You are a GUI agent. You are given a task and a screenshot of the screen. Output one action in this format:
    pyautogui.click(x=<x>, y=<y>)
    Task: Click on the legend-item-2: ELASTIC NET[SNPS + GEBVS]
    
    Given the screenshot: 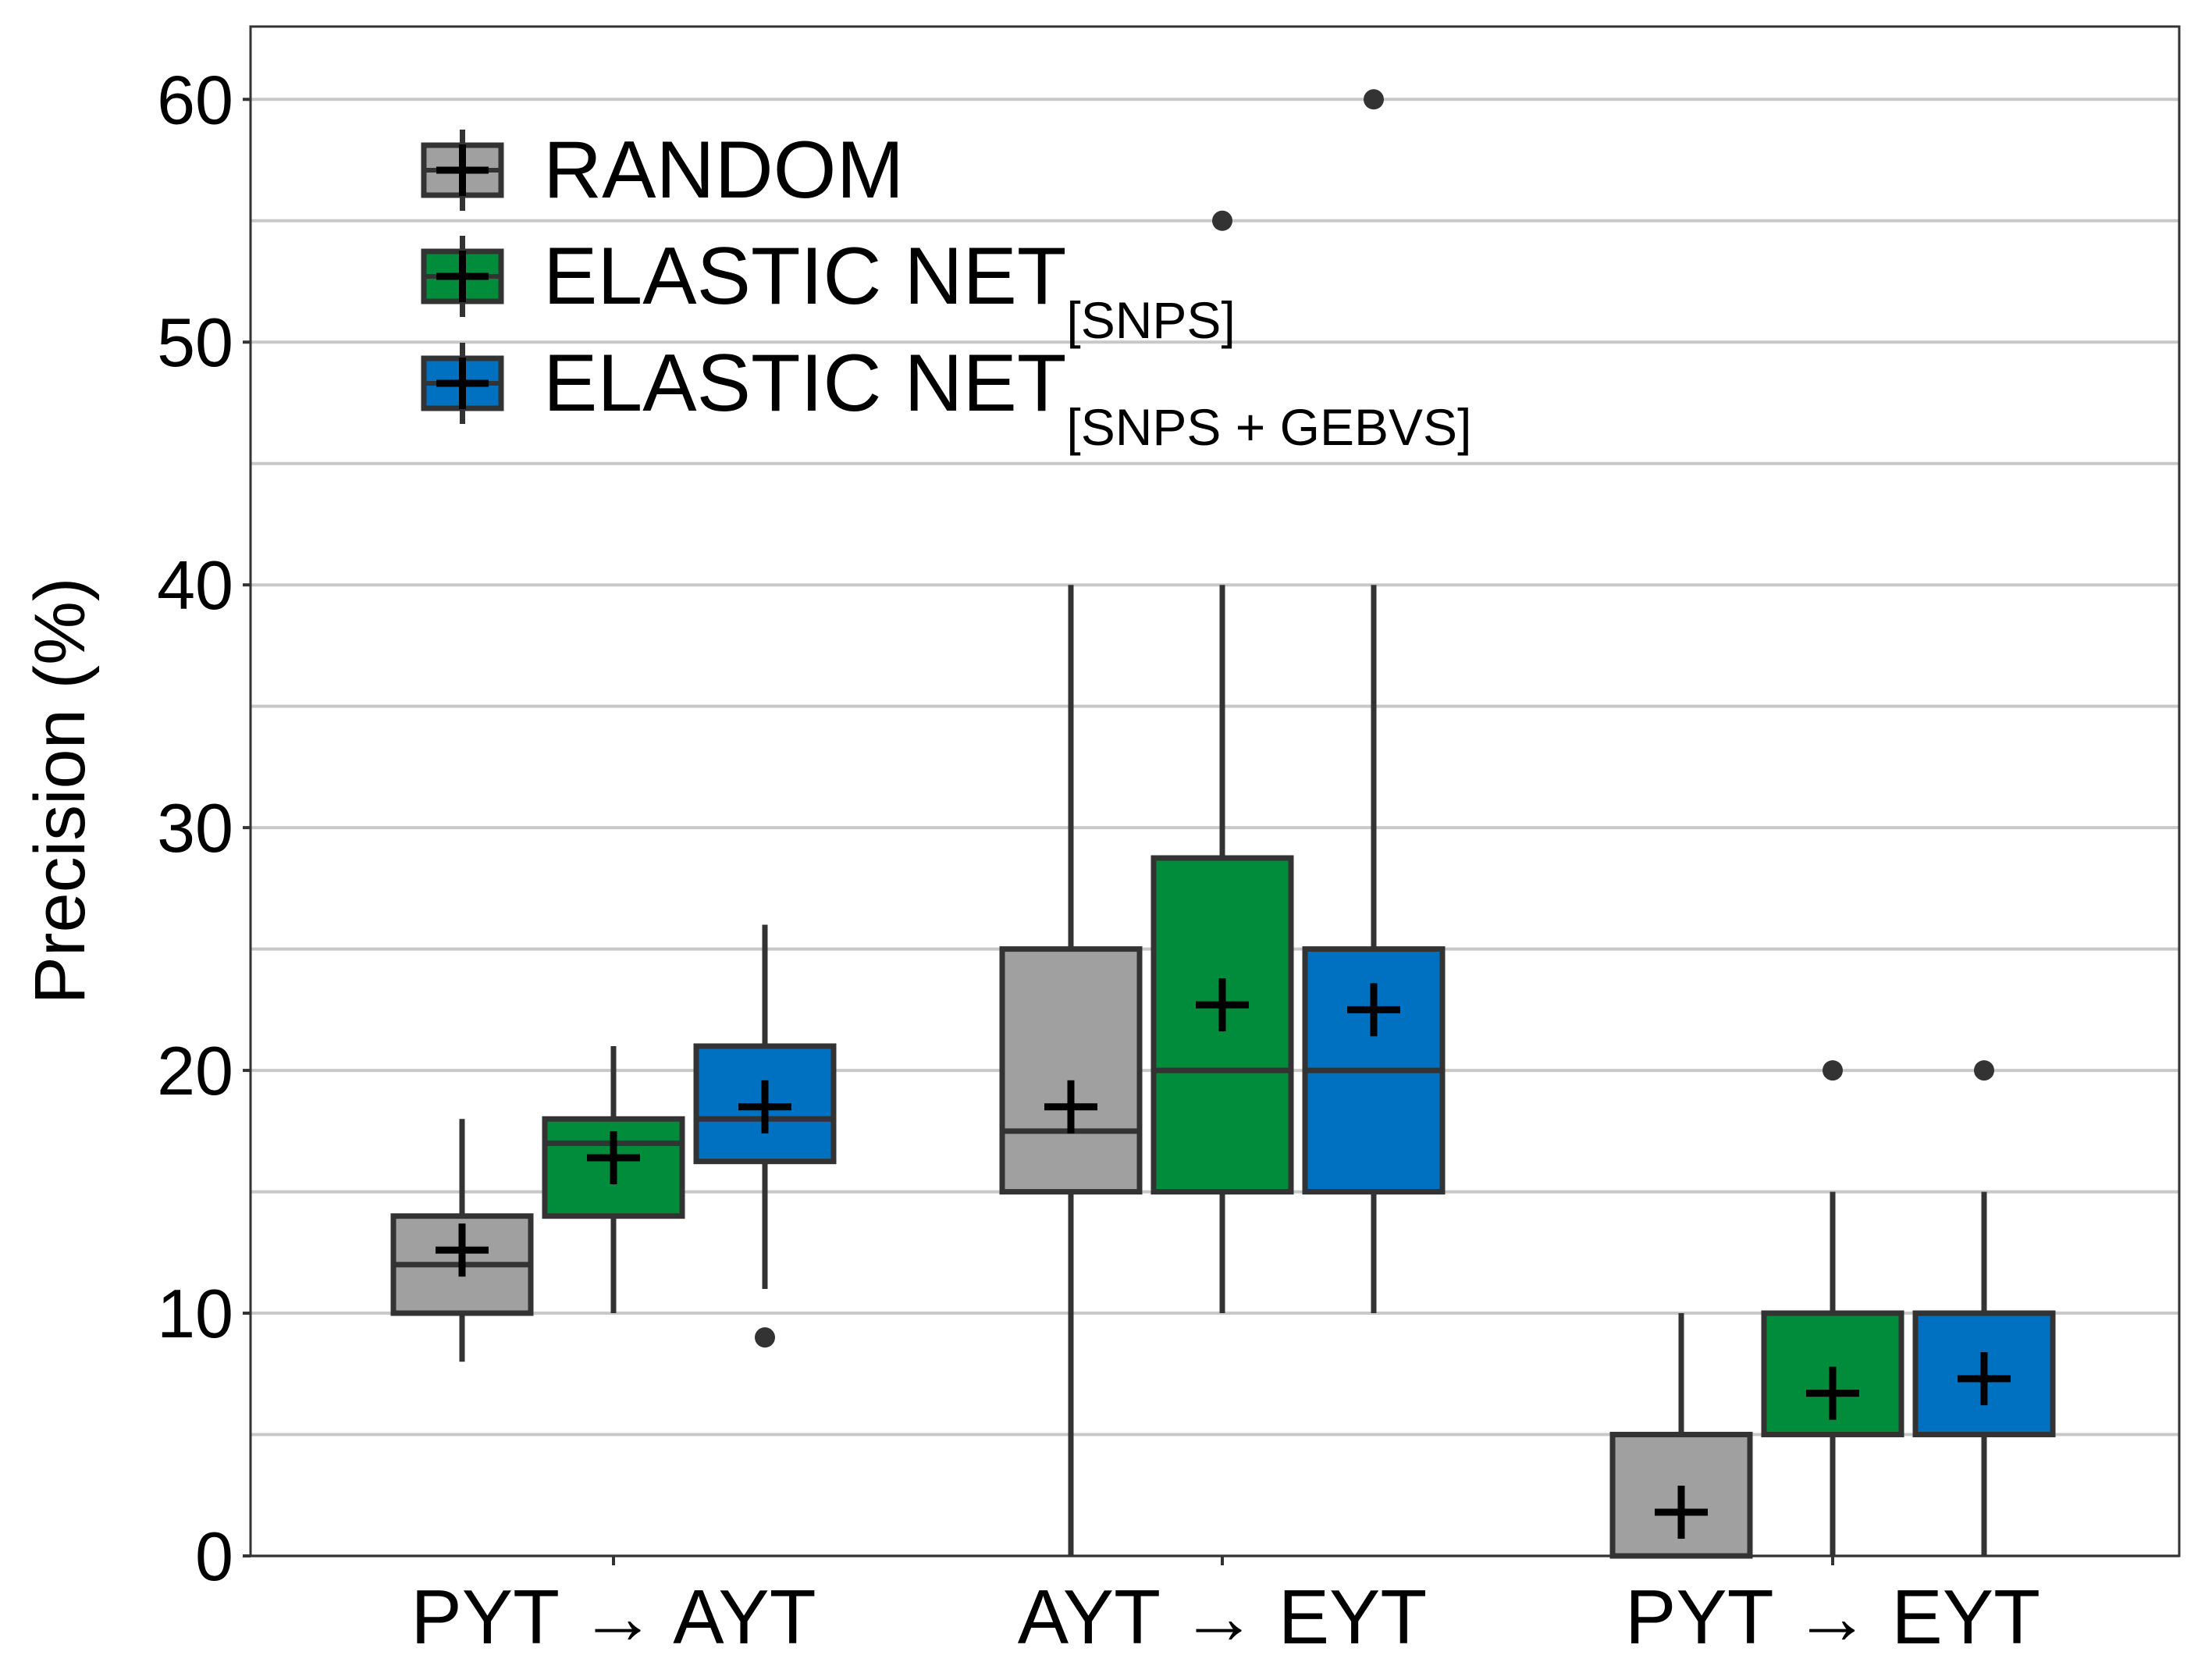 What is the action you would take?
    pyautogui.click(x=946, y=397)
    